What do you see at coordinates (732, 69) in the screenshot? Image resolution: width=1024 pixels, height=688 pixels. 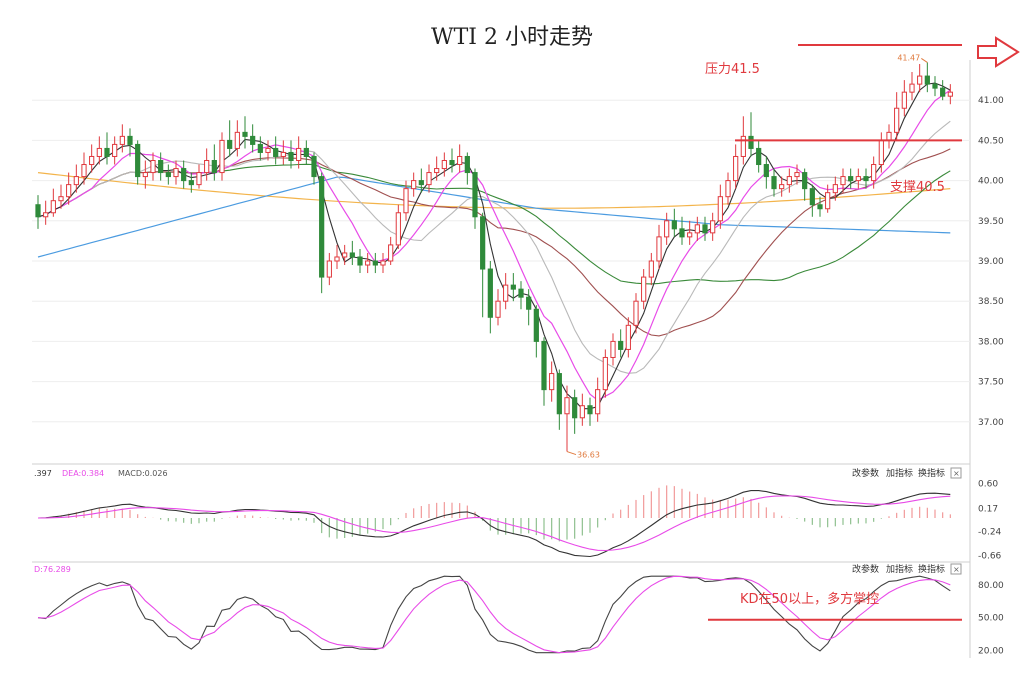 I see `resistance-label: 压力41.5` at bounding box center [732, 69].